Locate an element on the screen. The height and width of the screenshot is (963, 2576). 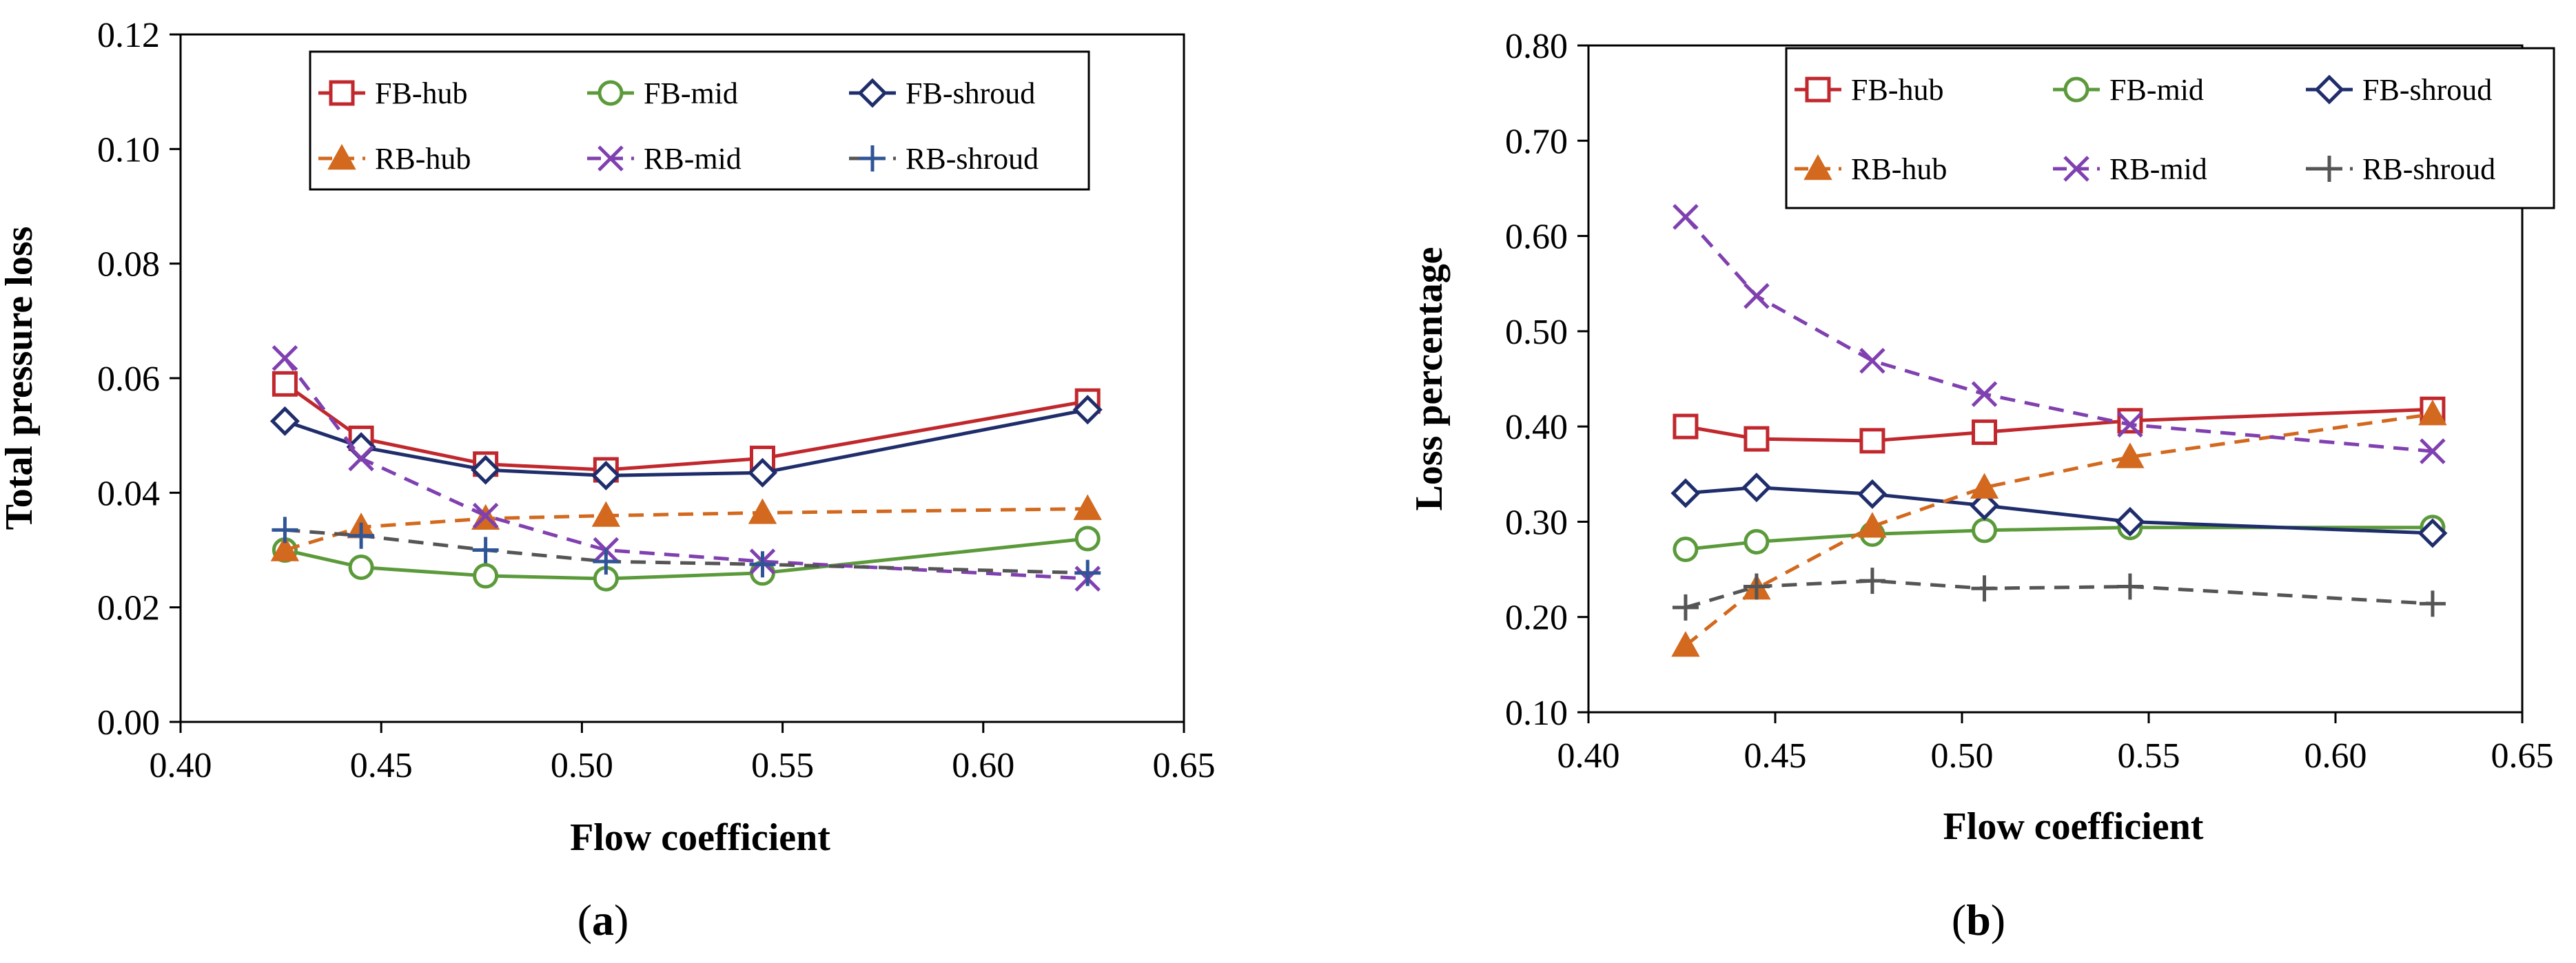
legend-box is located at coordinates (699, 120).